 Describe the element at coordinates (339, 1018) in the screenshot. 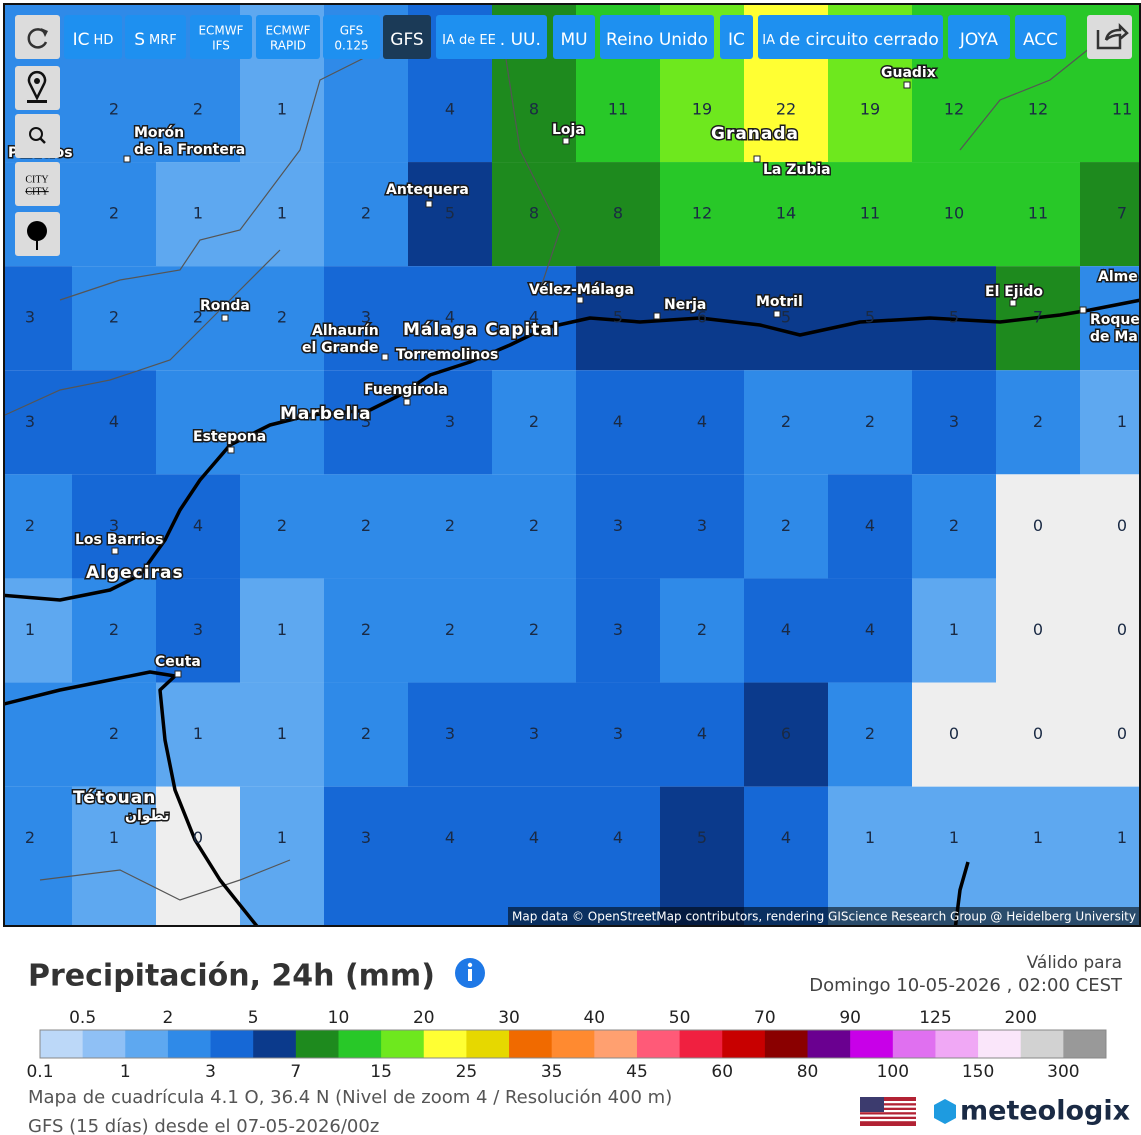

I see `legend-label: 10` at that location.